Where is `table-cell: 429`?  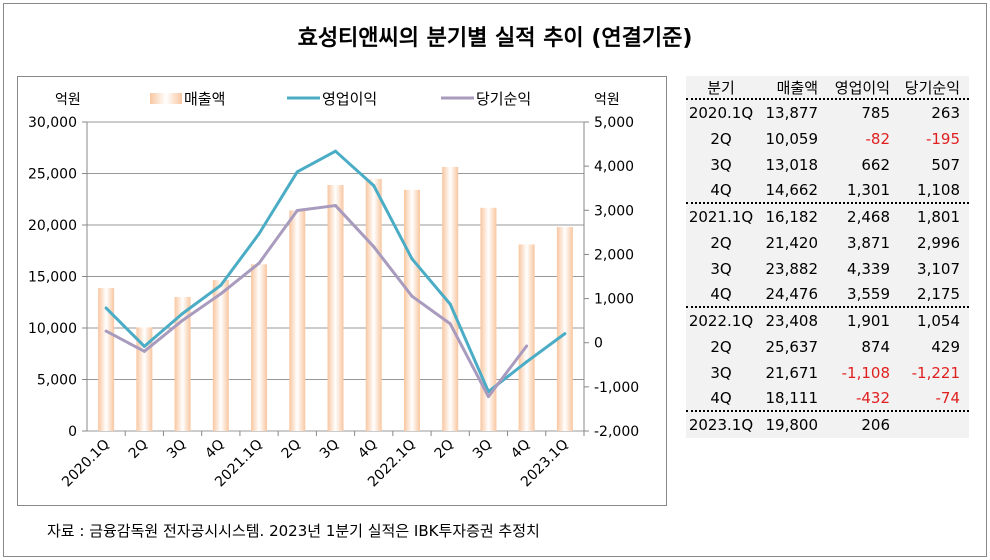
table-cell: 429 is located at coordinates (945, 347).